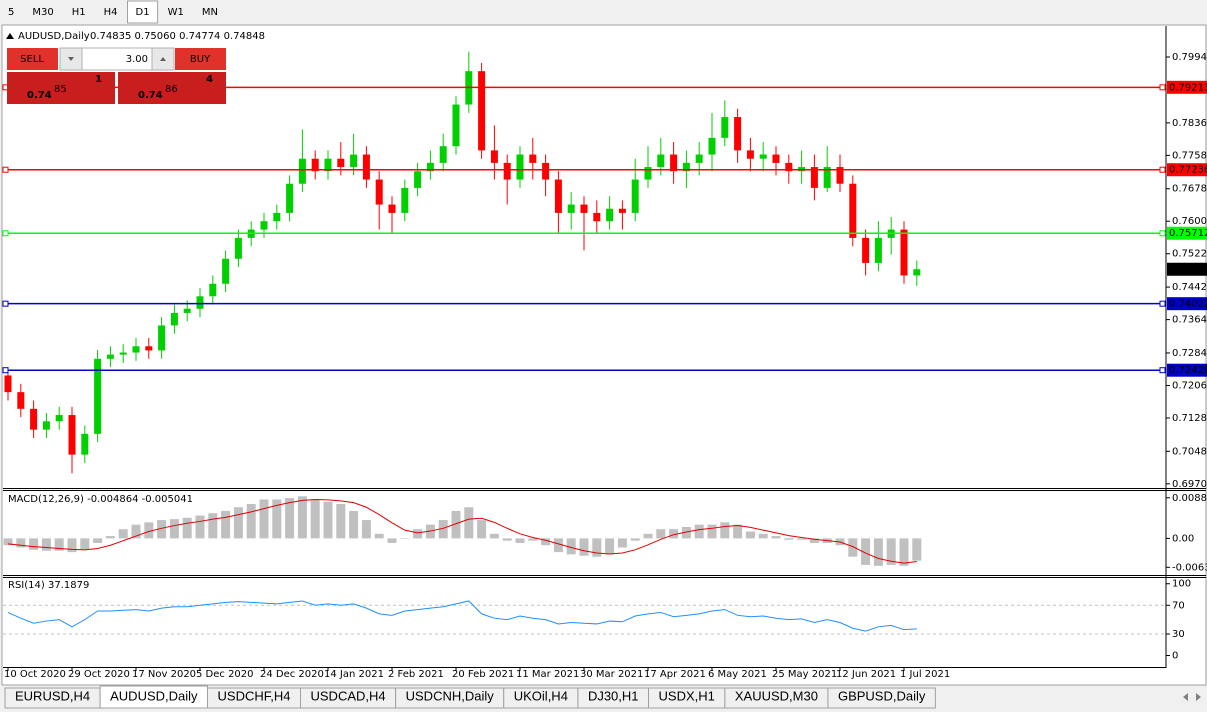 Image resolution: width=1207 pixels, height=712 pixels. Describe the element at coordinates (98, 79) in the screenshot. I see `price-sup: 1` at that location.